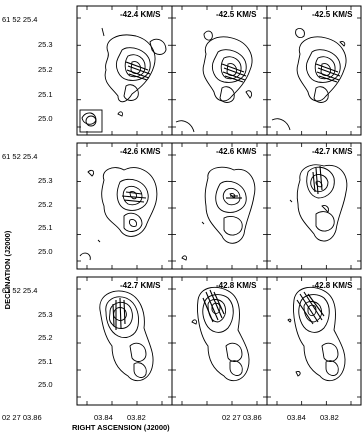 This screenshot has width=363, height=433. I want to click on bottom-right-ra-tick-labels: 03.84 03.82, so click(313, 417).